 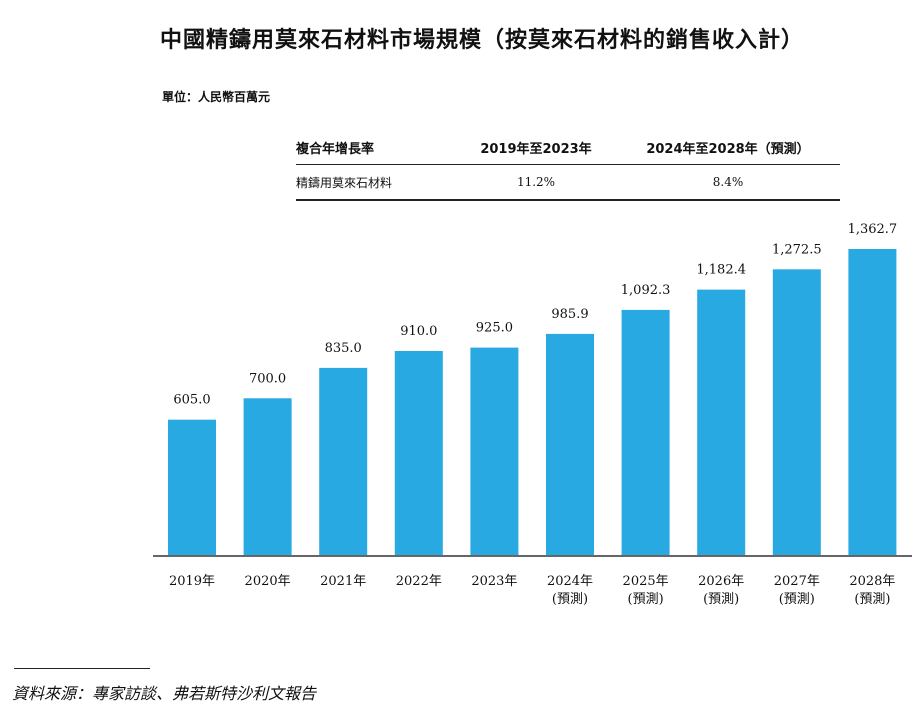 I want to click on bar-value-label-10: 1,362.7, so click(x=873, y=229).